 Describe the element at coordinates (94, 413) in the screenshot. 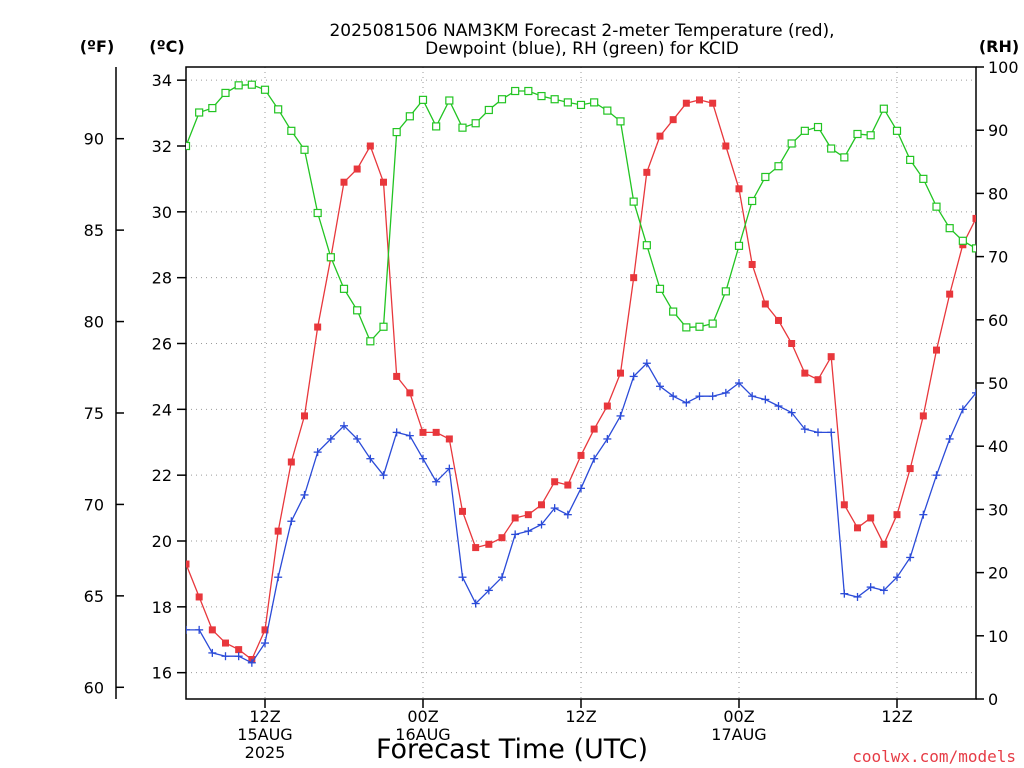

I see `fahrenheit-tick-label: 75` at that location.